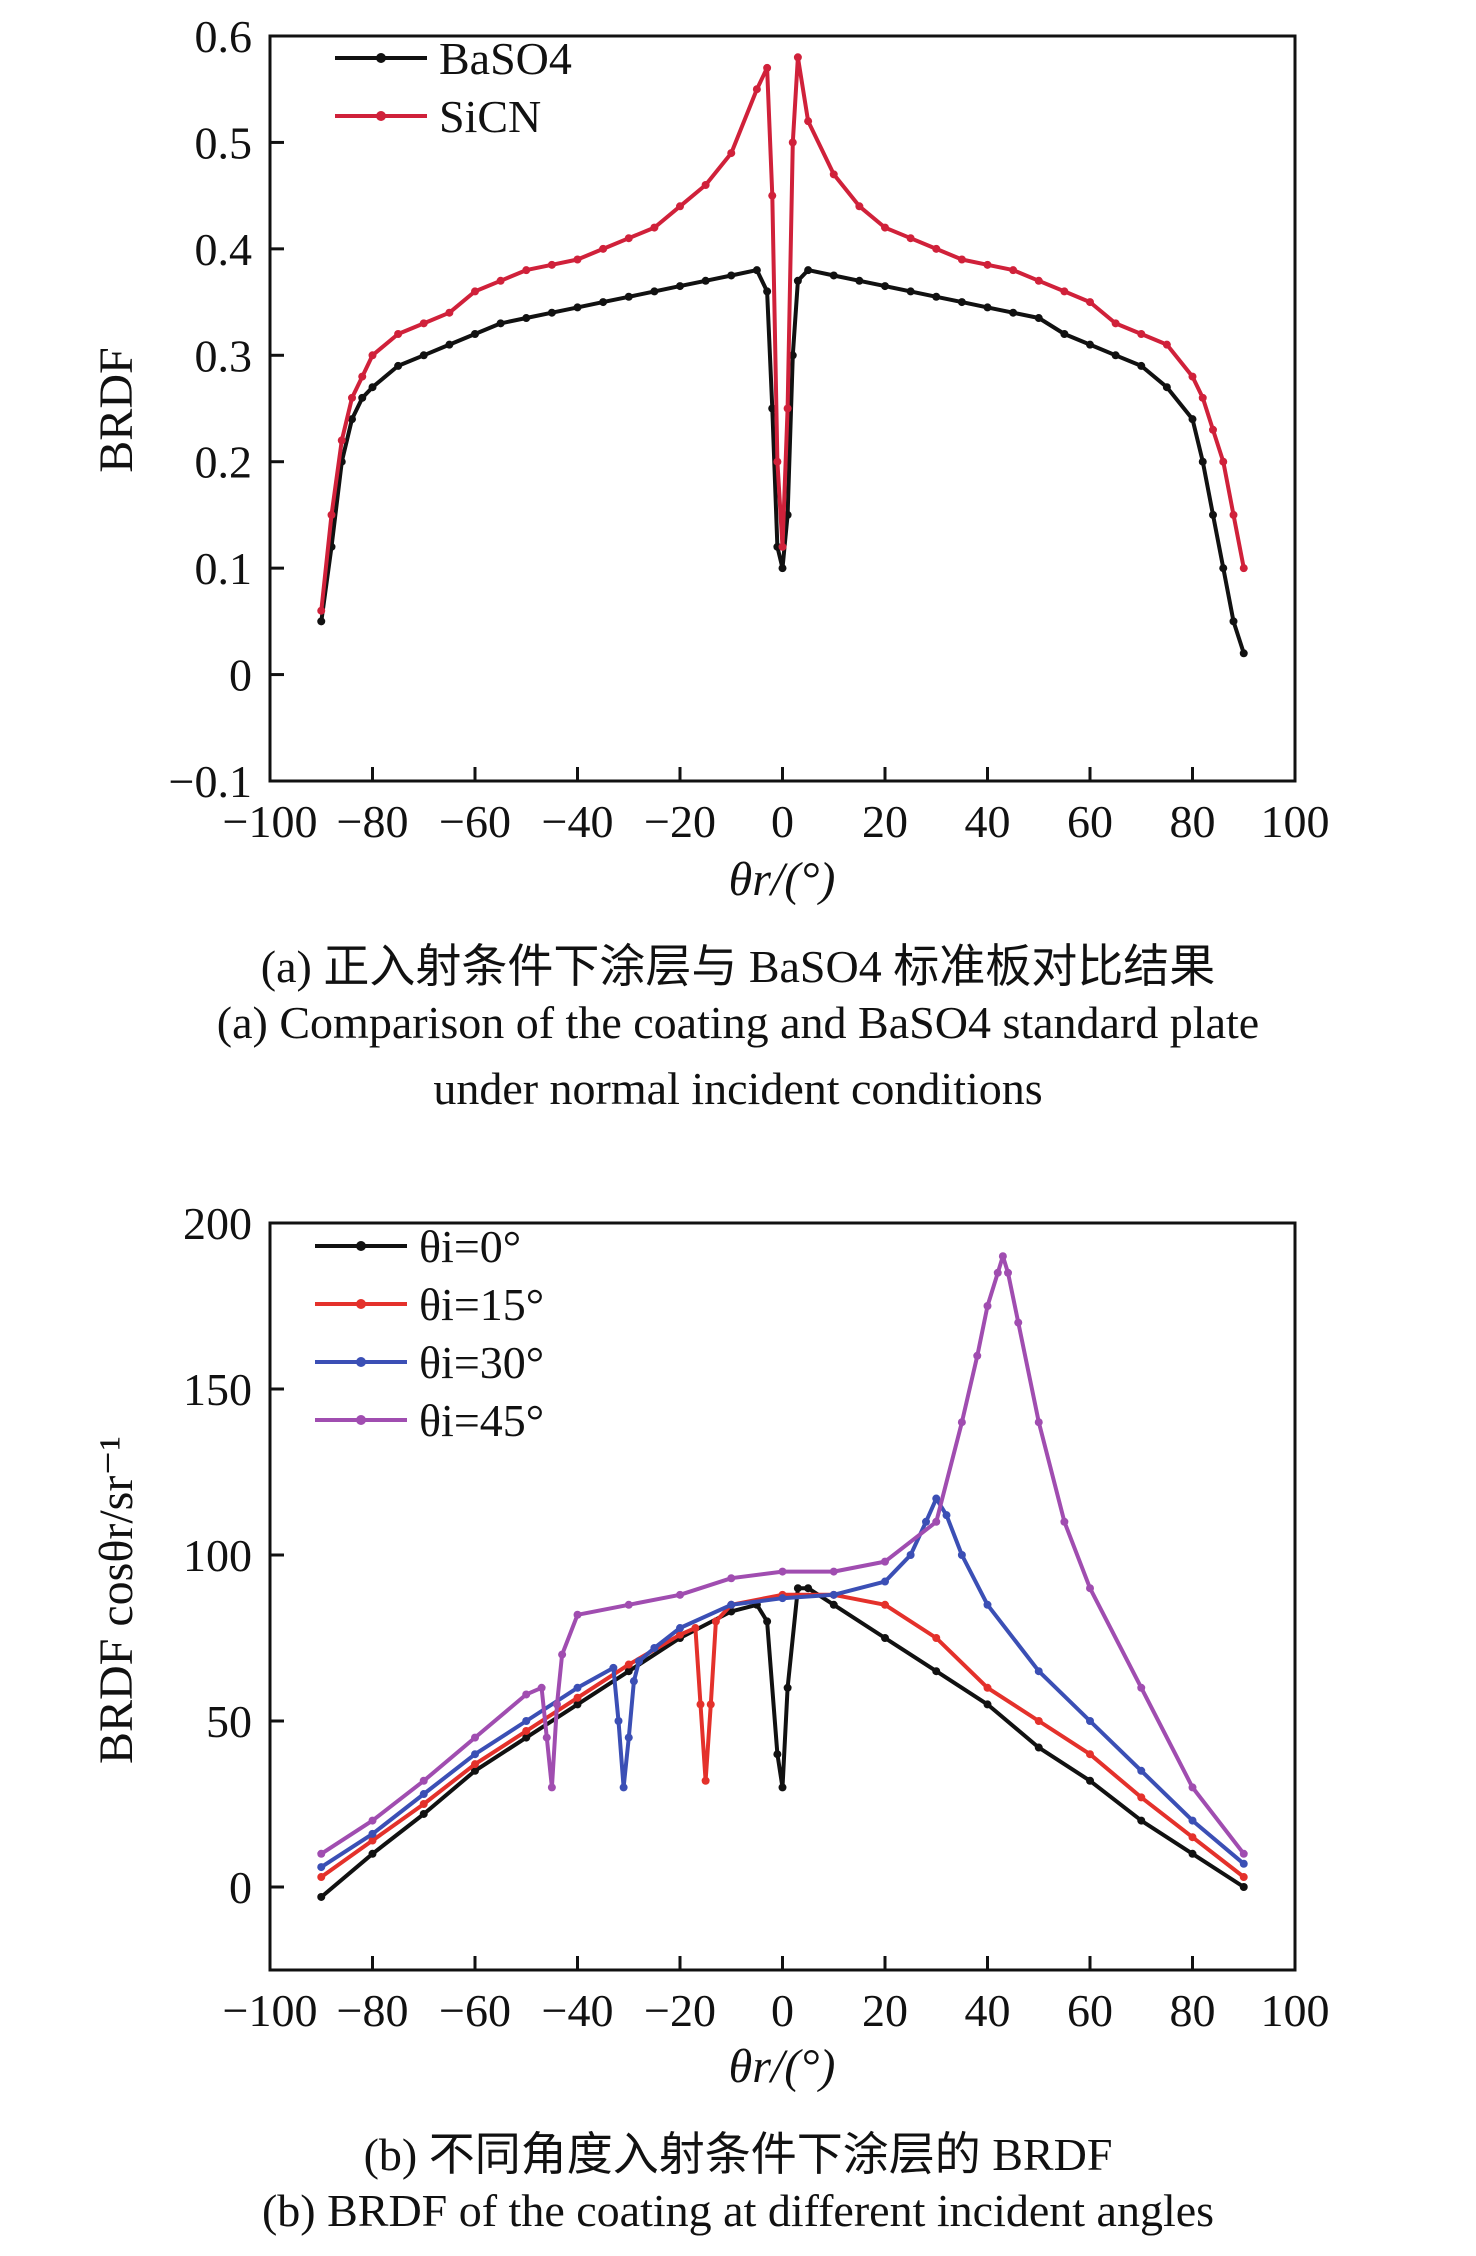  I want to click on legend-label: θi=15°, so click(481, 1304).